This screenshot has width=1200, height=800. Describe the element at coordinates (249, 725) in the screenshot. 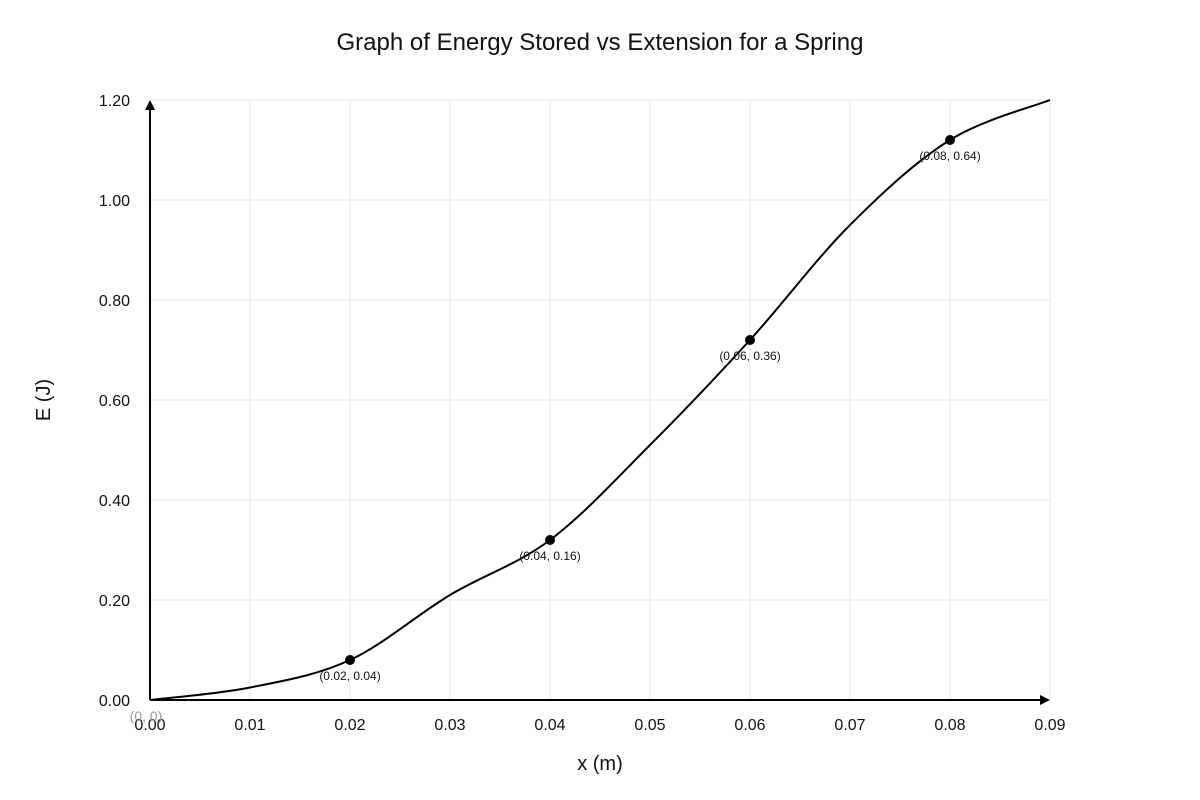

I see `x-tick-label: 0.01` at that location.